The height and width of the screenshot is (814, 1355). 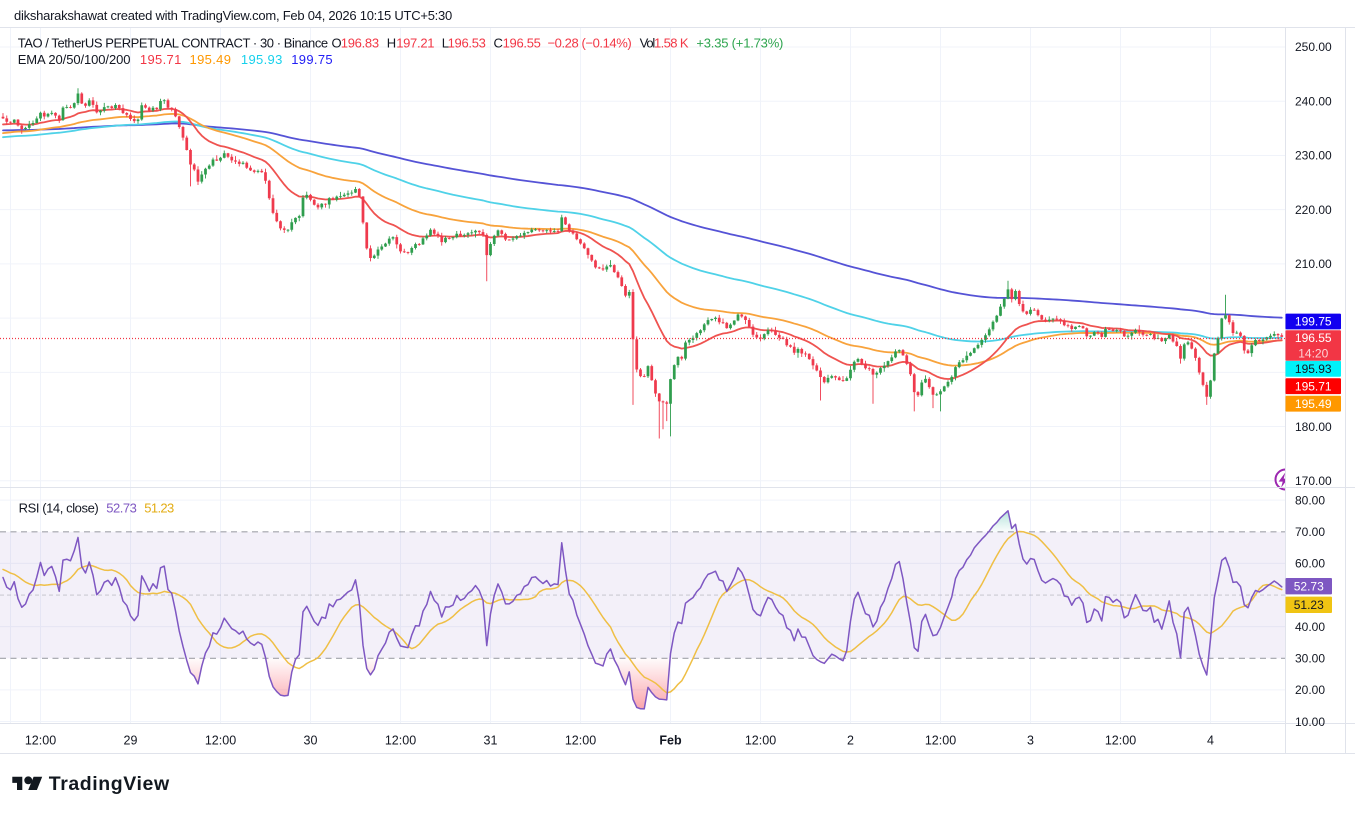 What do you see at coordinates (1313, 47) in the screenshot?
I see `svg-text: 250.00` at bounding box center [1313, 47].